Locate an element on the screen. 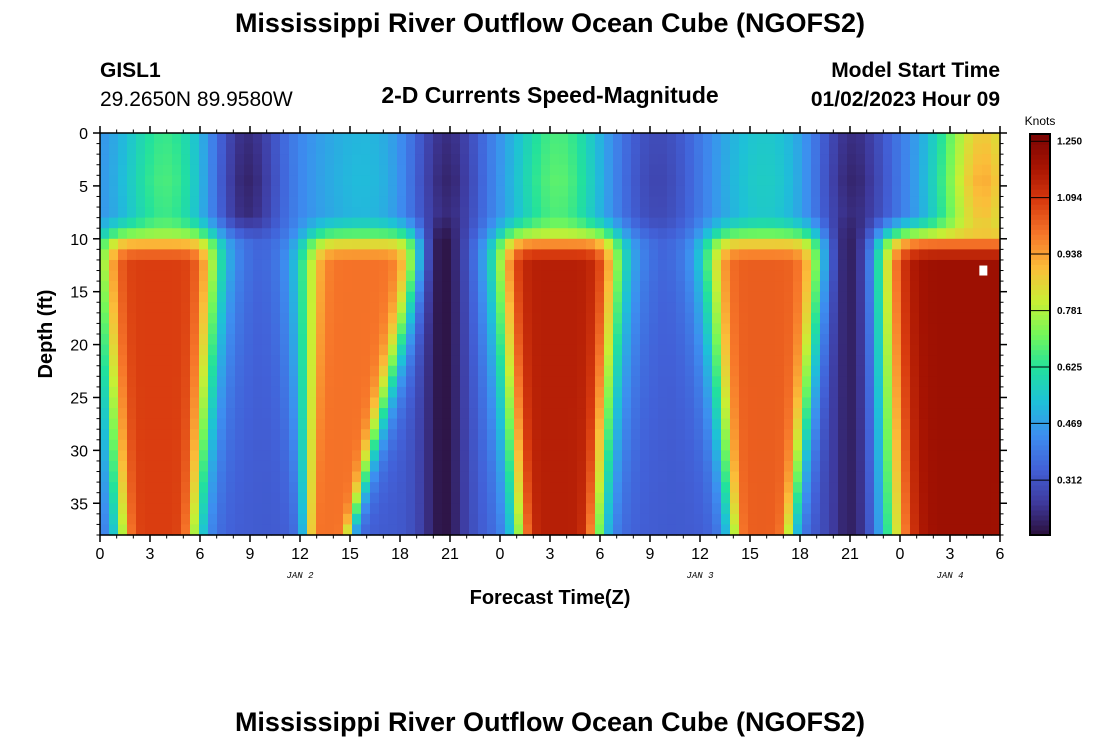 Image resolution: width=1100 pixels, height=750 pixels. model-run-info: Model Start Time 01/02/2023 Hour 09 is located at coordinates (905, 85).